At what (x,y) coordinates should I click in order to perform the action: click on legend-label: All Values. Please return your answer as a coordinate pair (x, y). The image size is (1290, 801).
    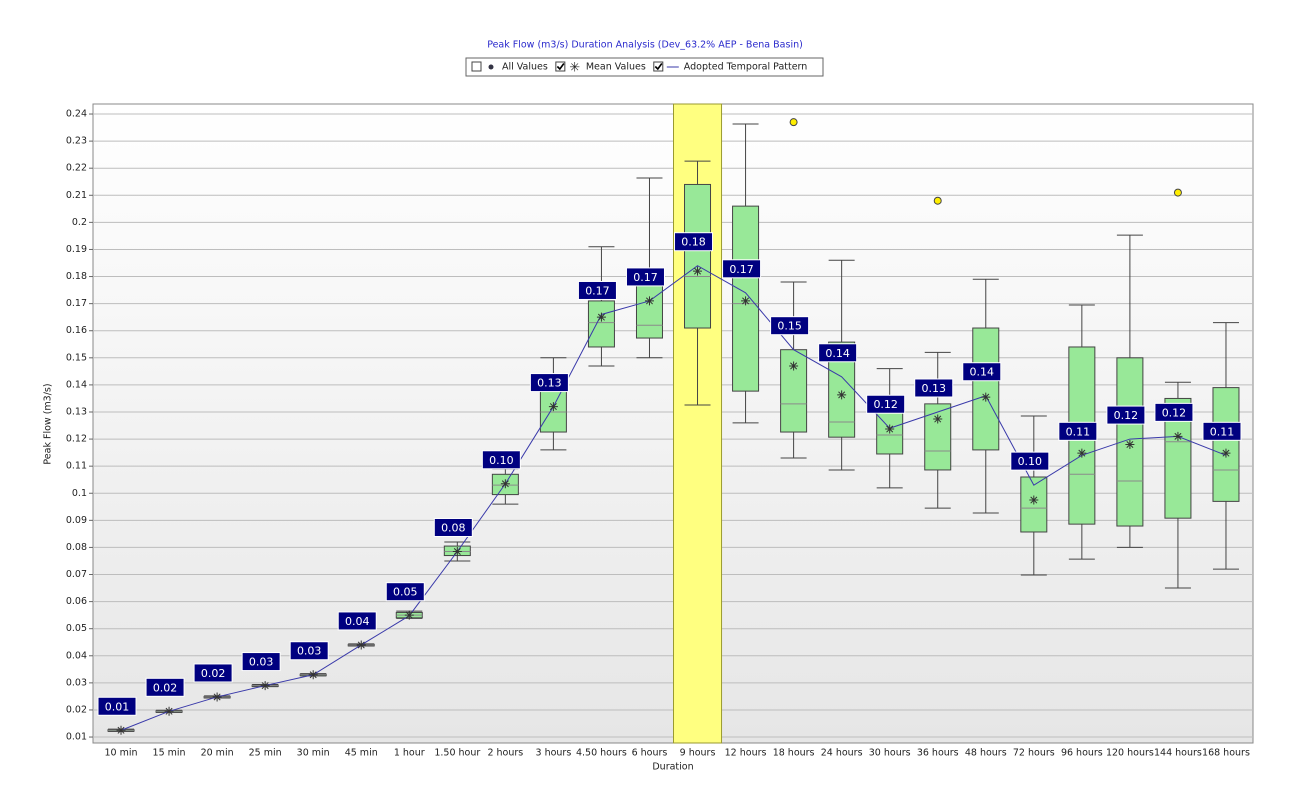
    Looking at the image, I should click on (525, 67).